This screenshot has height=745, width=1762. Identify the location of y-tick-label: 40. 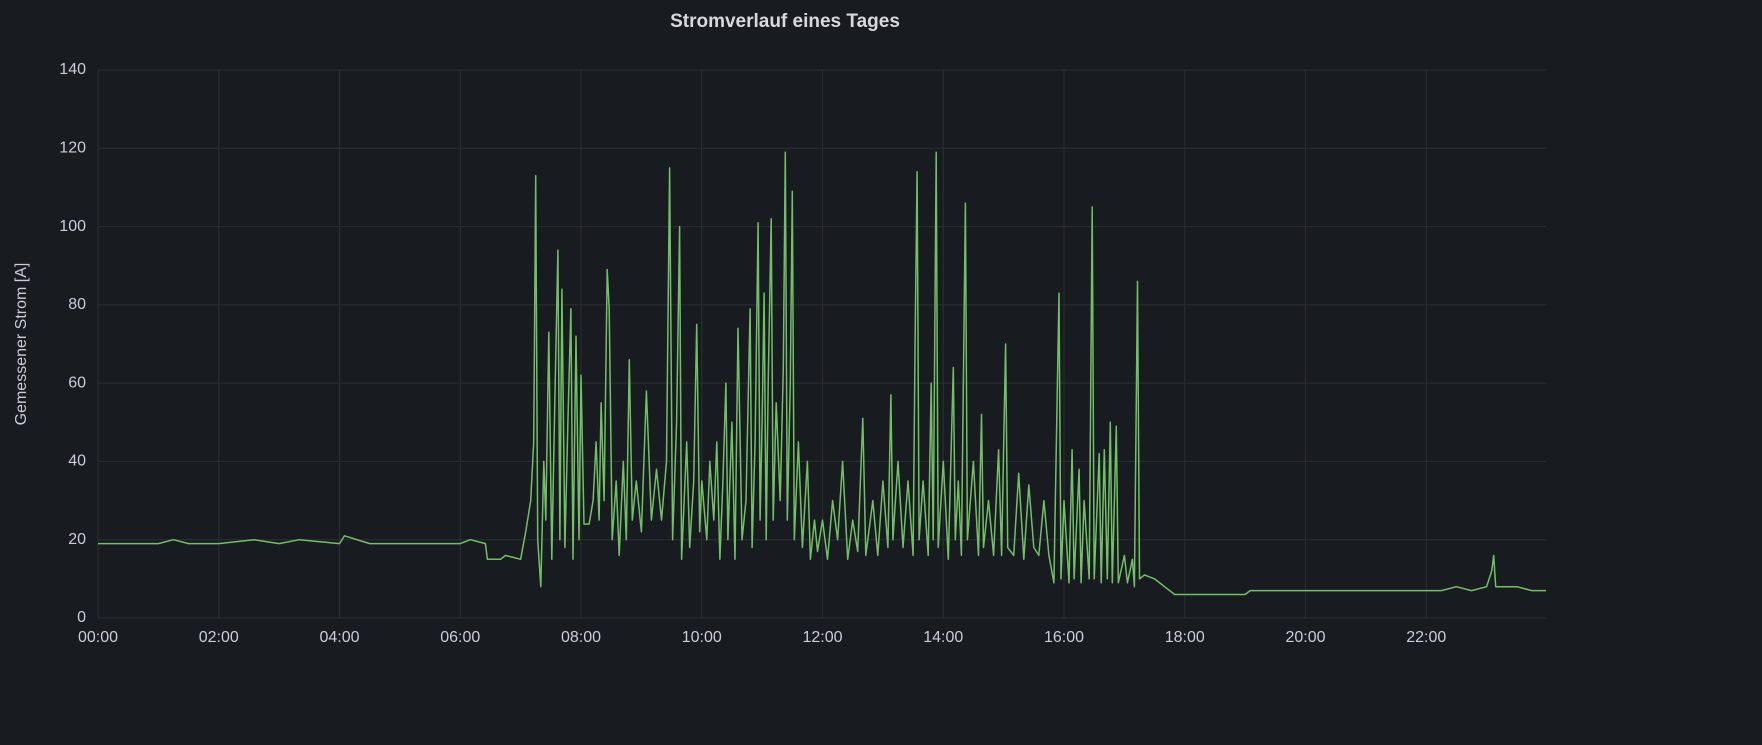
(77, 461).